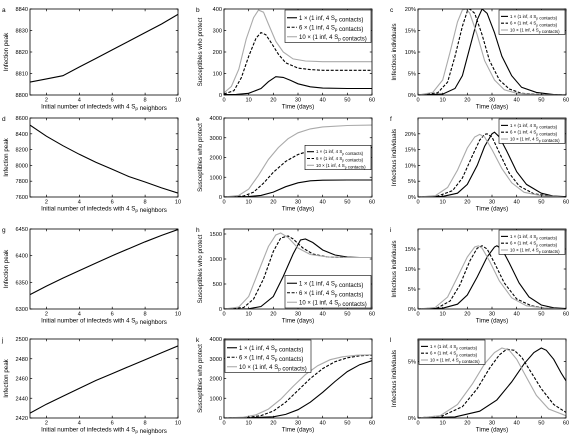 The height and width of the screenshot is (442, 587). What do you see at coordinates (298, 203) in the screenshot?
I see `panel-e-x-tick-label: 30` at bounding box center [298, 203].